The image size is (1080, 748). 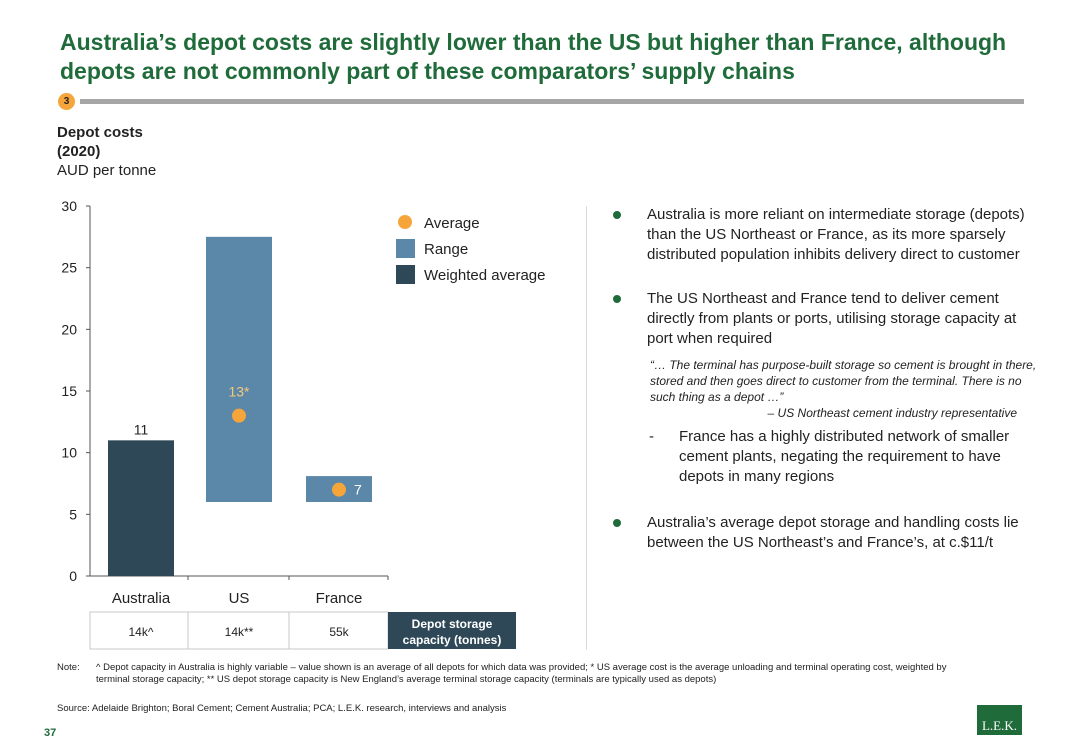 What do you see at coordinates (141, 598) in the screenshot?
I see `x-category-label: Australia` at bounding box center [141, 598].